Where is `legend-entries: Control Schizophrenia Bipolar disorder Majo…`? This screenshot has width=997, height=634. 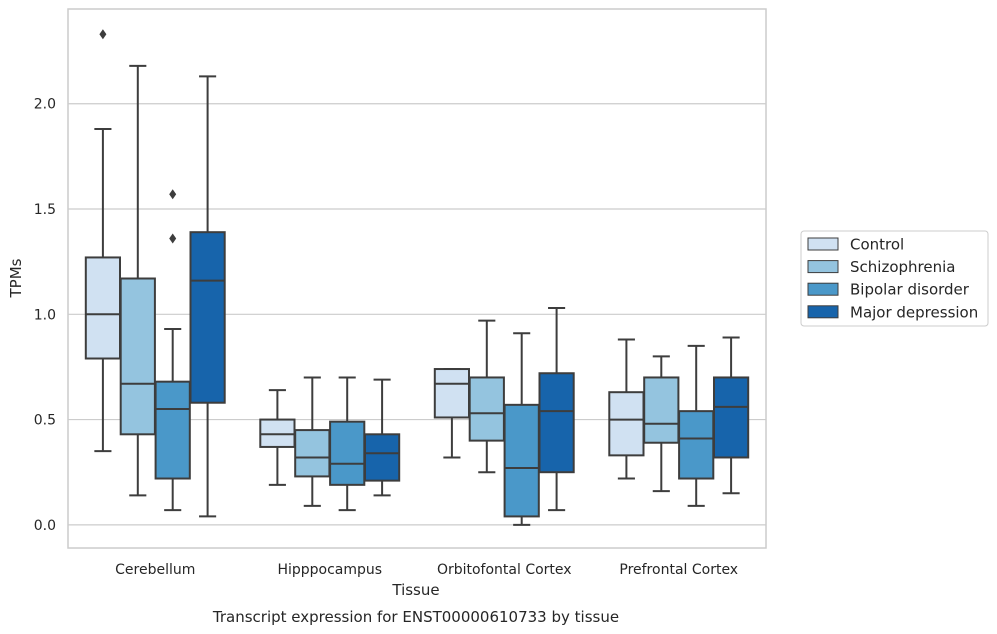 legend-entries: Control Schizophrenia Bipolar disorder Majo… is located at coordinates (892, 278).